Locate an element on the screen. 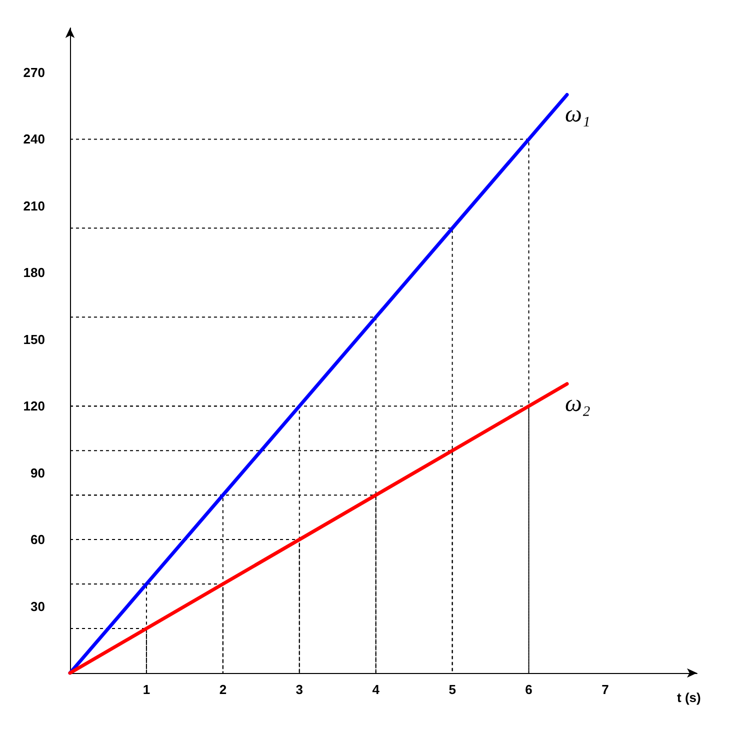 The height and width of the screenshot is (733, 755). y-tick-label: 120 is located at coordinates (34, 406).